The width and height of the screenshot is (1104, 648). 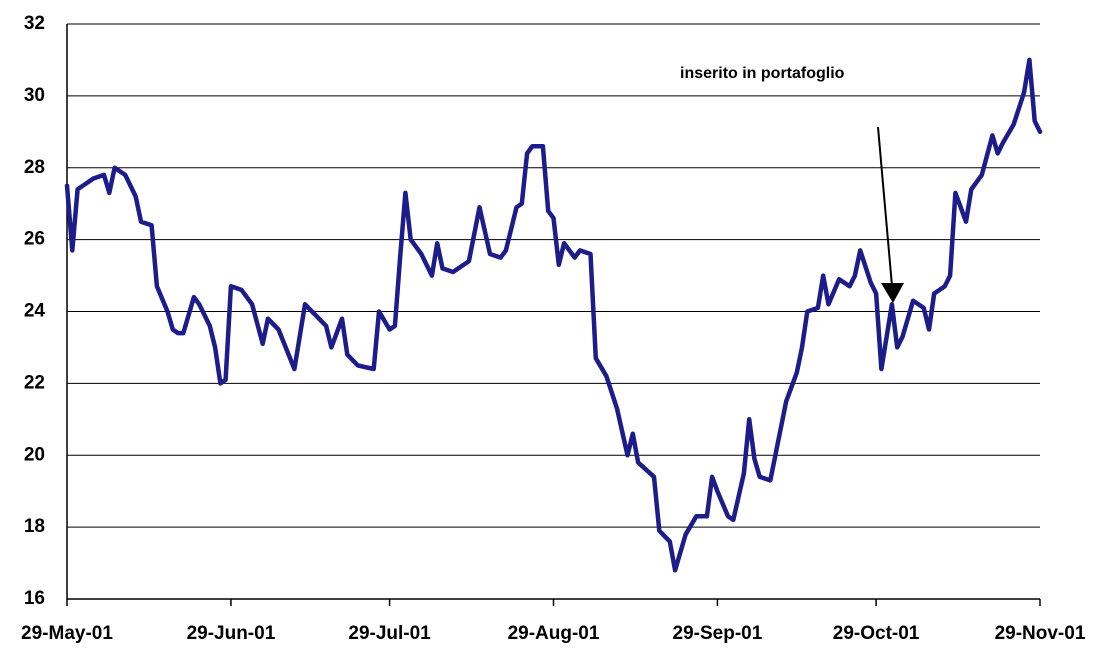 What do you see at coordinates (718, 633) in the screenshot?
I see `x-tick-label: 29-Sep-01` at bounding box center [718, 633].